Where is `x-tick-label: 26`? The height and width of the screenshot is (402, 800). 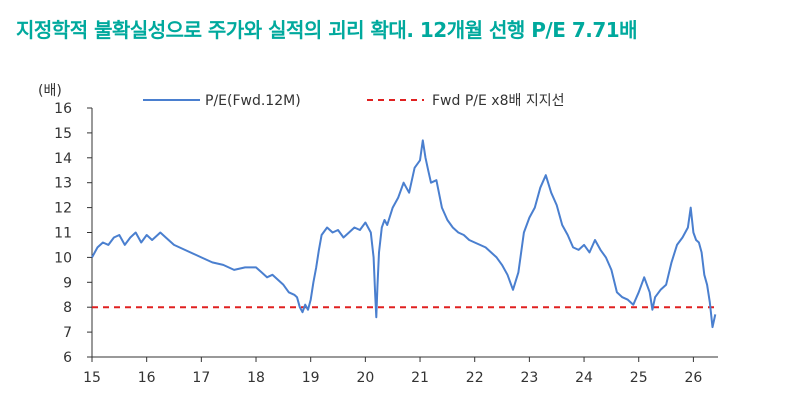 x-tick-label: 26 is located at coordinates (693, 378).